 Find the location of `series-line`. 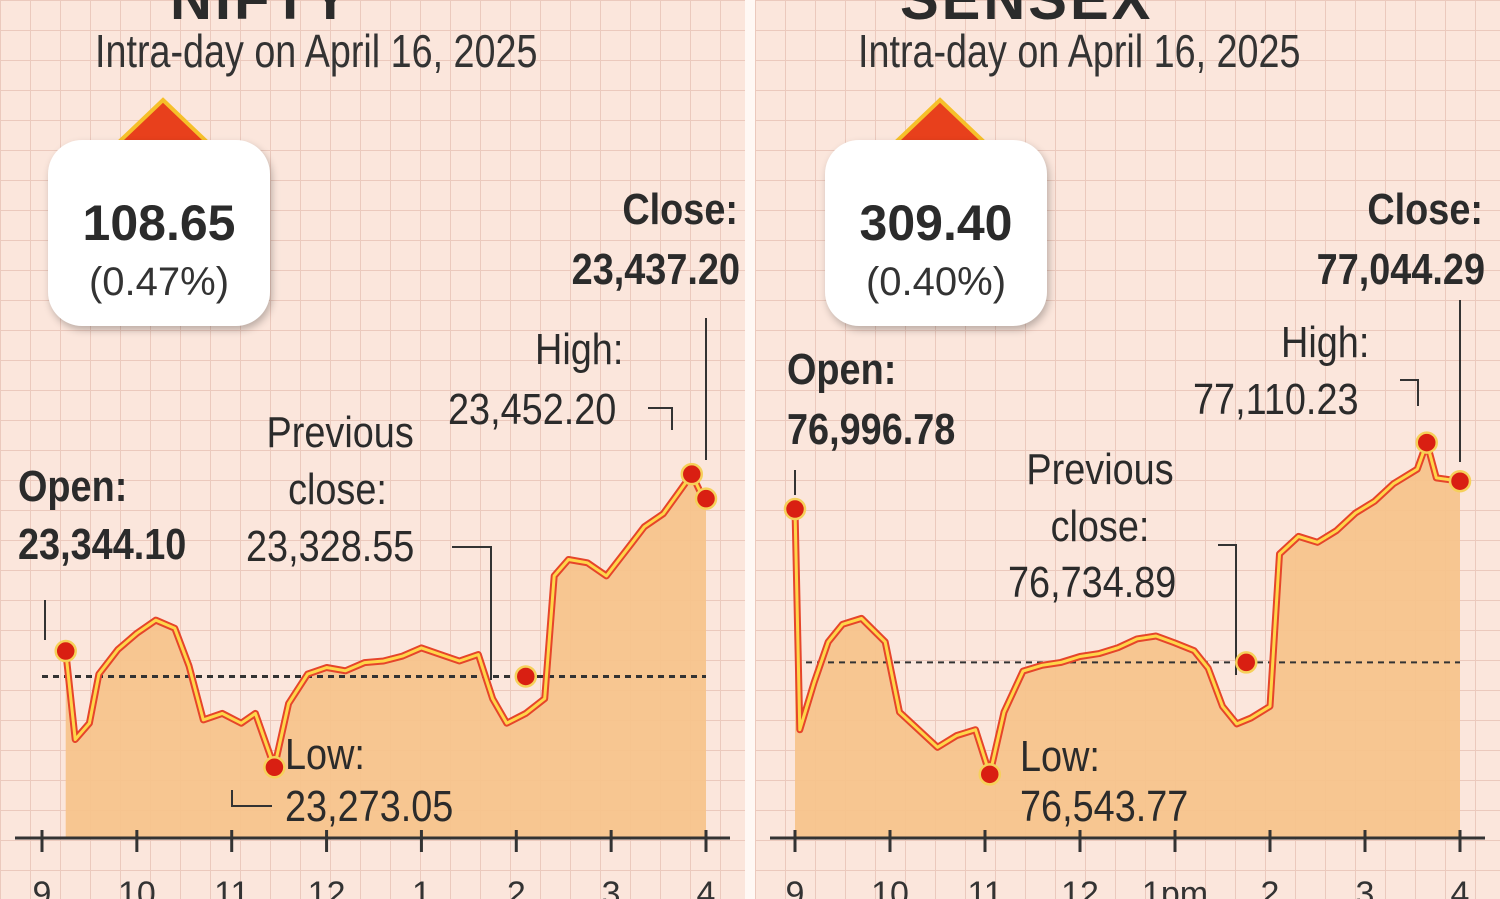

series-line is located at coordinates (386, 620).